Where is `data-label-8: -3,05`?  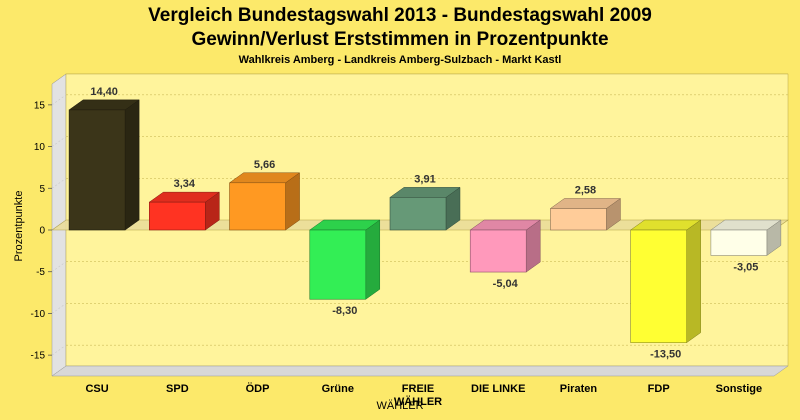 data-label-8: -3,05 is located at coordinates (745, 267).